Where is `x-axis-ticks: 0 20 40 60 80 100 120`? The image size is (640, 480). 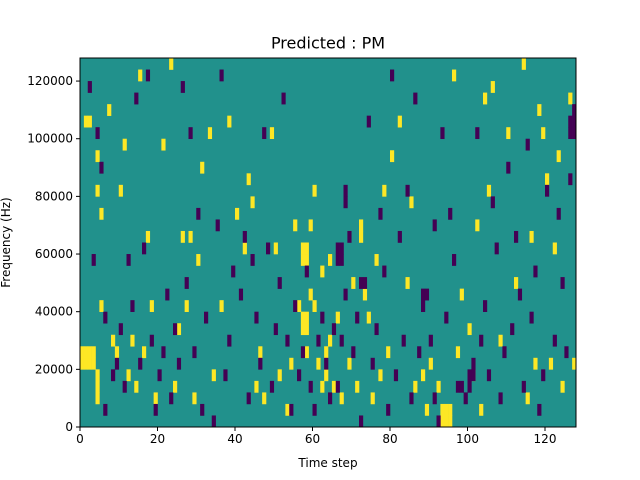
x-axis-ticks: 0 20 40 60 80 100 120 is located at coordinates (316, 436).